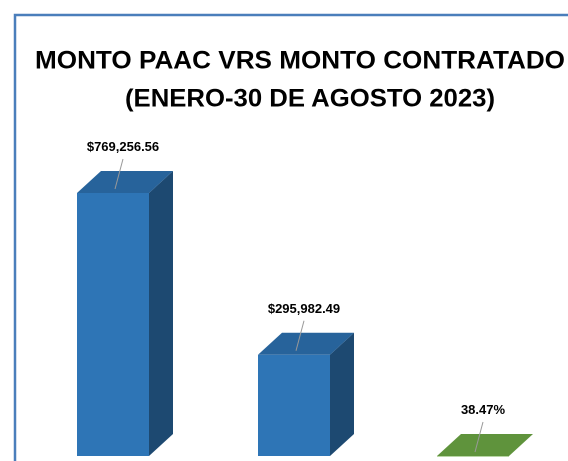 This screenshot has width=568, height=461. I want to click on value-label: $769,256.56, so click(123, 146).